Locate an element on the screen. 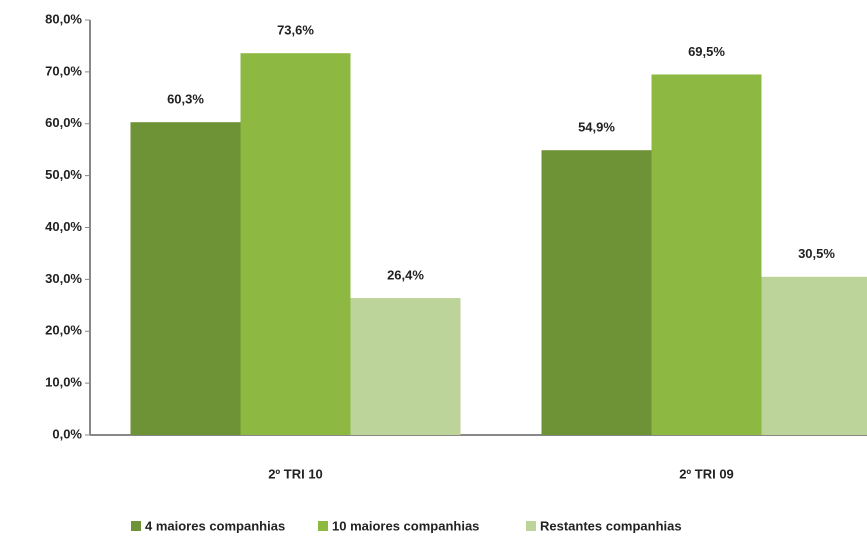  value-label: 69,5% is located at coordinates (706, 51).